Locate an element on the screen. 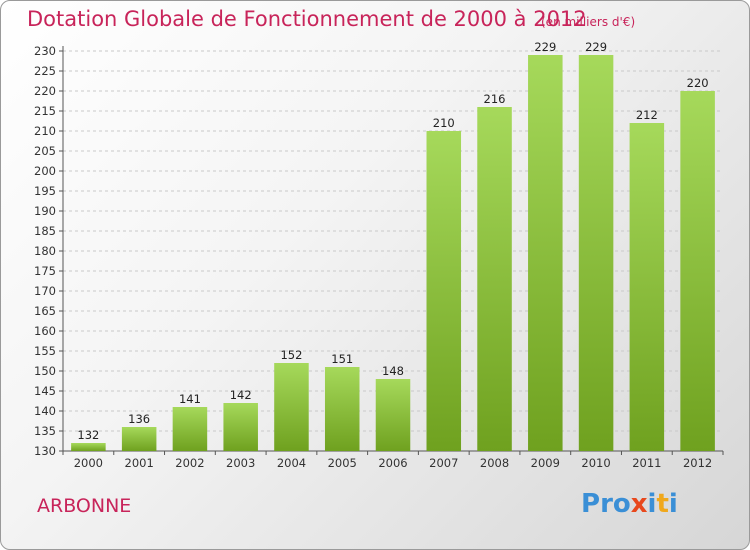 The width and height of the screenshot is (750, 550). x-tick-label-2003: 2003 is located at coordinates (240, 463).